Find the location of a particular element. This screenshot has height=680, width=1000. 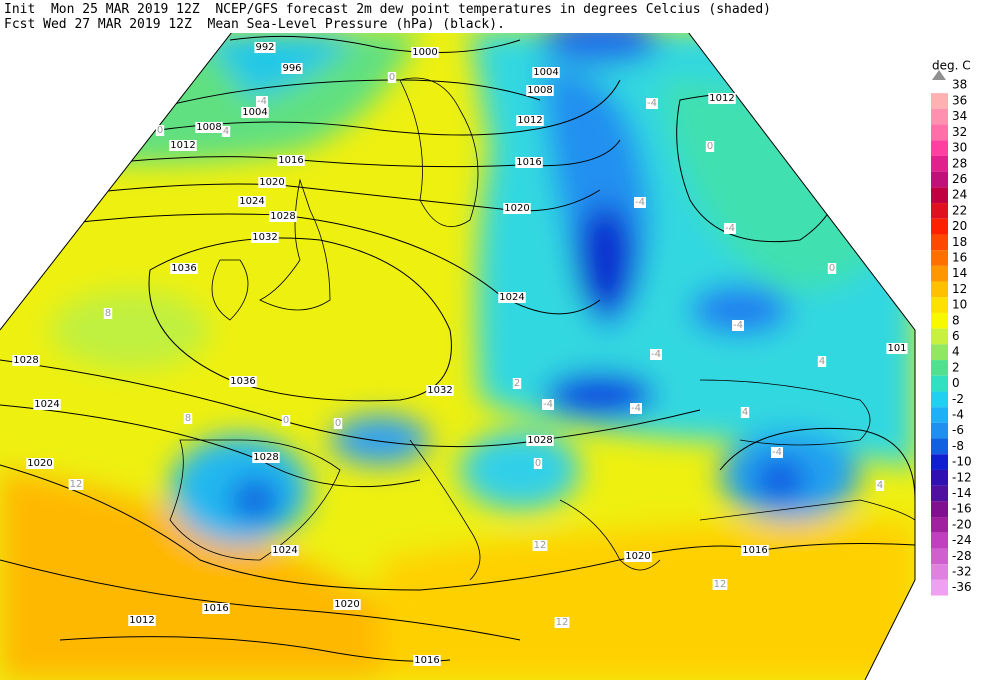

isobar-label-group: 1024 is located at coordinates (47, 404).